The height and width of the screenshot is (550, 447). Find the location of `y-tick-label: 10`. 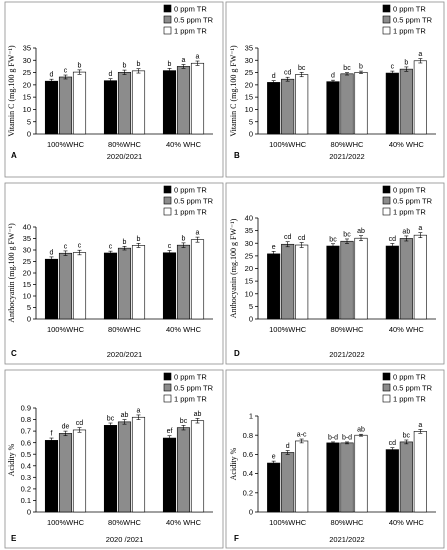

y-tick-label: 10 is located at coordinates (249, 293).